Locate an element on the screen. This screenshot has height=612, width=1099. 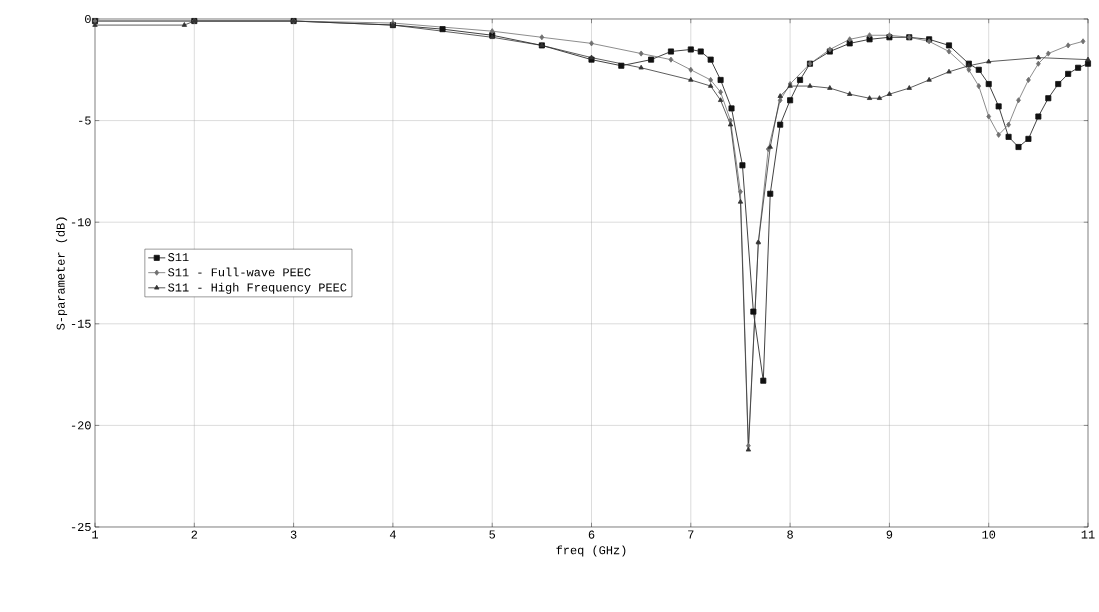
x-tick-label: 7 is located at coordinates (691, 534).